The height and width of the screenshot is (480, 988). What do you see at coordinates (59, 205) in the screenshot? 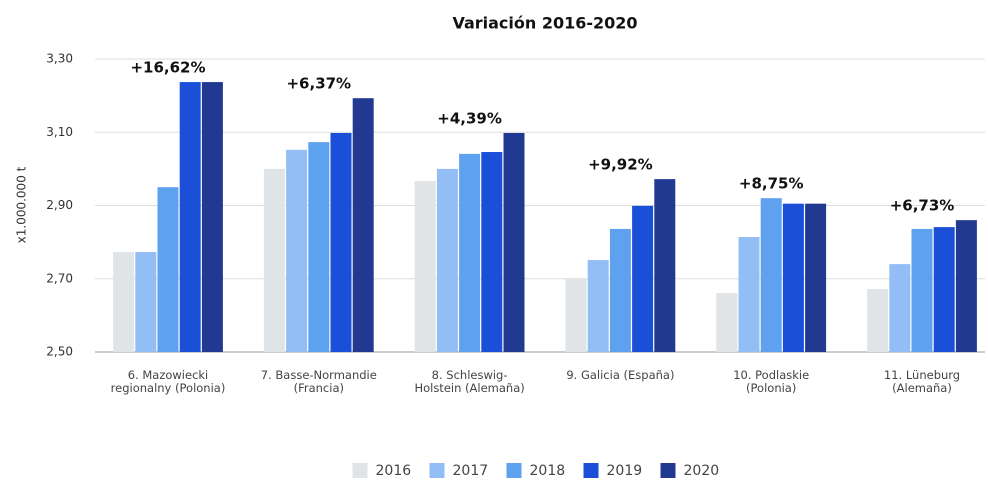
I see `y-tick-label: 2,90` at bounding box center [59, 205].